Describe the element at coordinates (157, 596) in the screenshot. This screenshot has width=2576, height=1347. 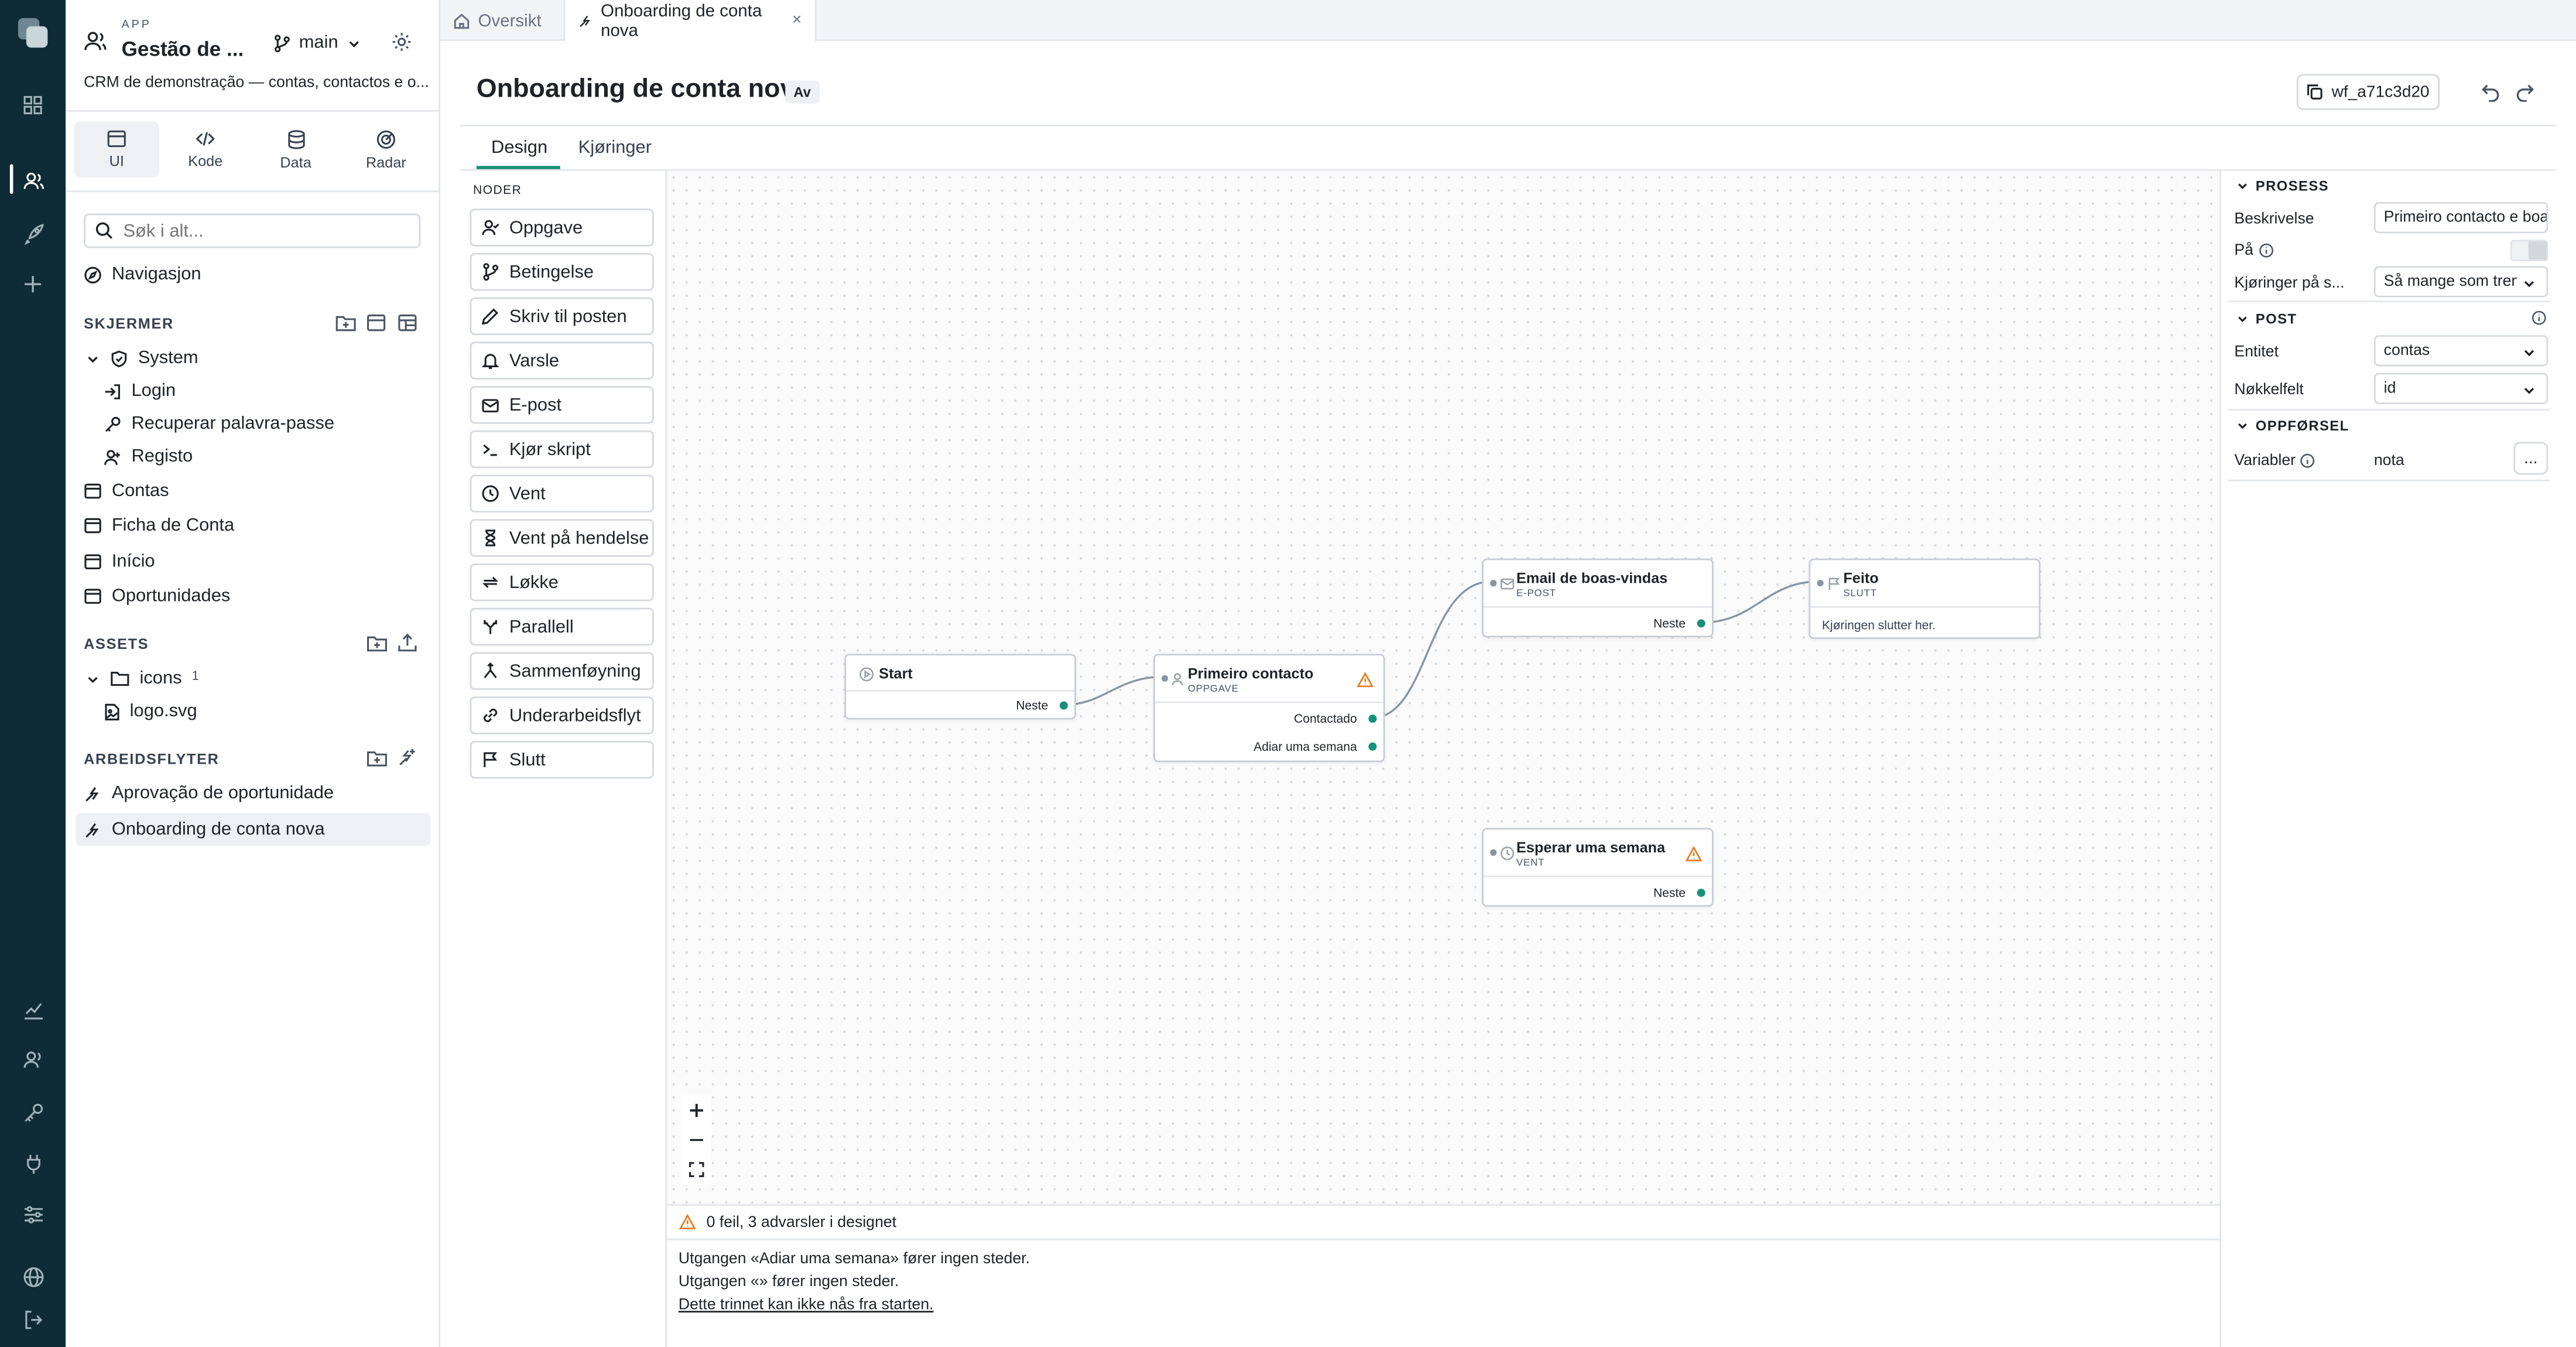
I see `tree-item-oportunidades: Oportunidades` at that location.